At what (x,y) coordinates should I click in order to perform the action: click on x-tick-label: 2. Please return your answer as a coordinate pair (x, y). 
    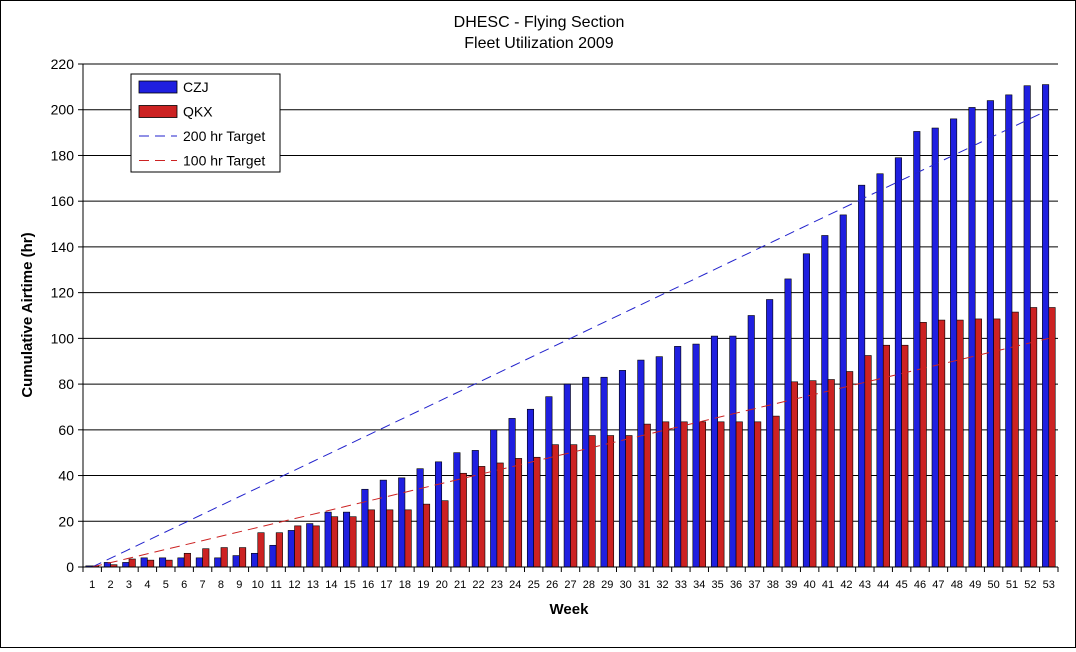
    Looking at the image, I should click on (111, 585).